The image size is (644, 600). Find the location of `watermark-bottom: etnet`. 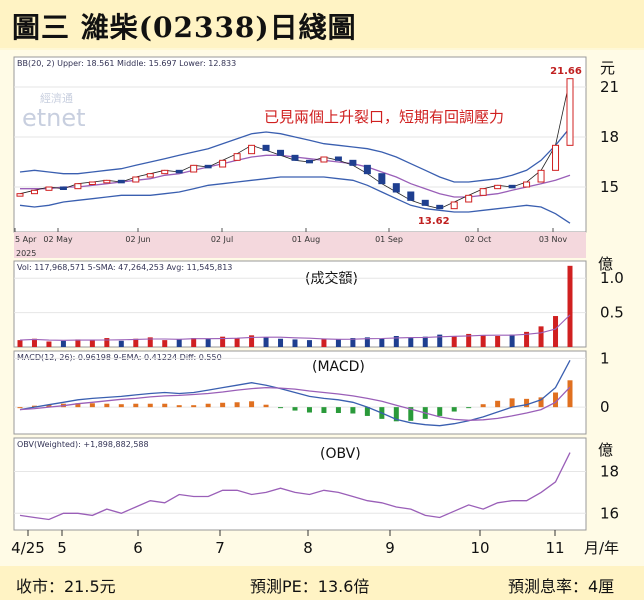

watermark-bottom: etnet is located at coordinates (54, 118).